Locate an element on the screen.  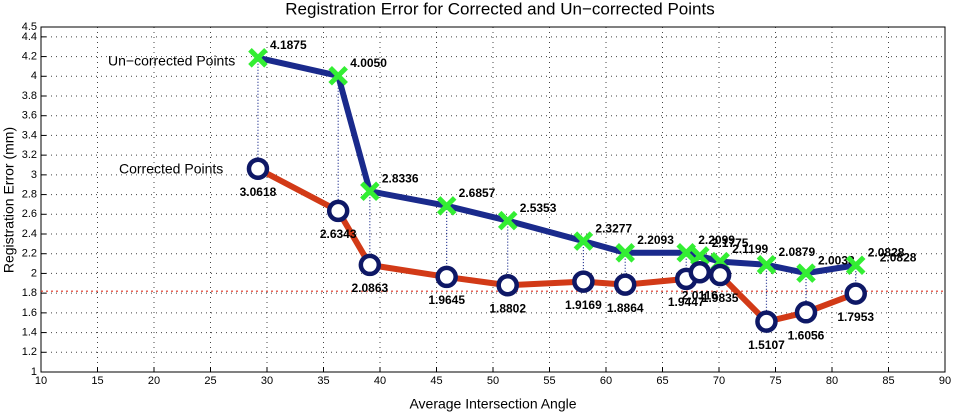
value-label: 1.5107 is located at coordinates (766, 345).